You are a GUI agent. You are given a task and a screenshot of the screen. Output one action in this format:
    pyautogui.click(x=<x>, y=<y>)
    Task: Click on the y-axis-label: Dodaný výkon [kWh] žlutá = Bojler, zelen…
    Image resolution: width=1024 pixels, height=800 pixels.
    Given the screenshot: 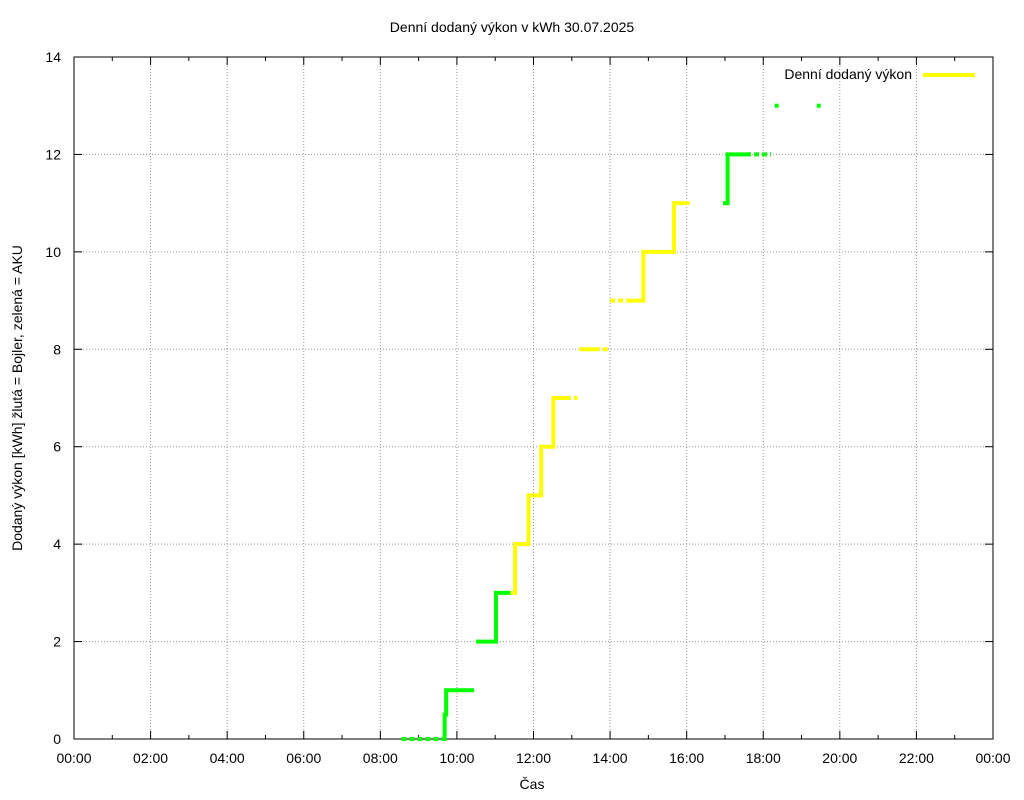 What is the action you would take?
    pyautogui.click(x=17, y=398)
    